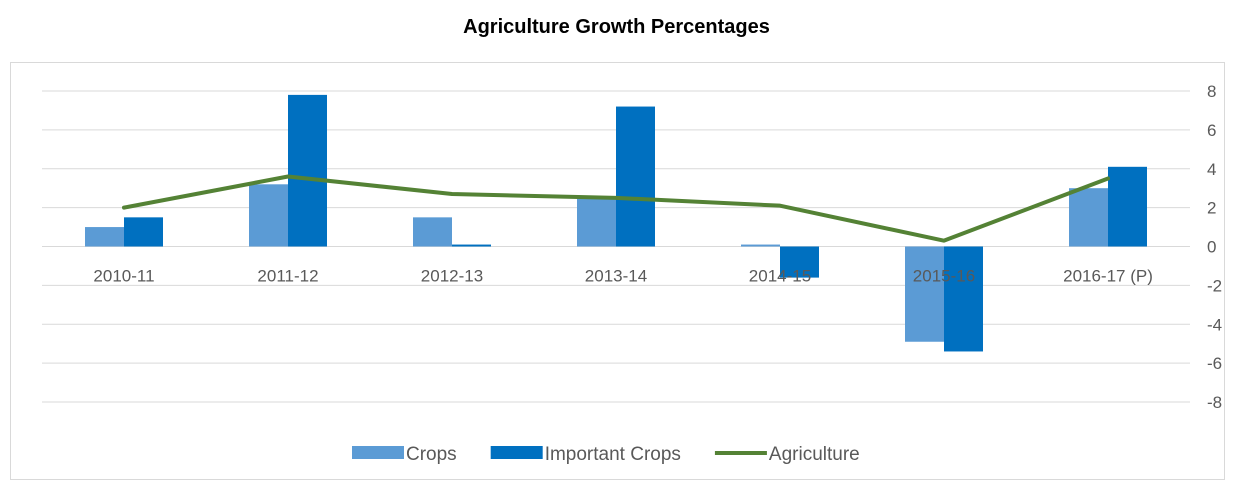  Describe the element at coordinates (1211, 208) in the screenshot. I see `y-tick-label: 2` at that location.